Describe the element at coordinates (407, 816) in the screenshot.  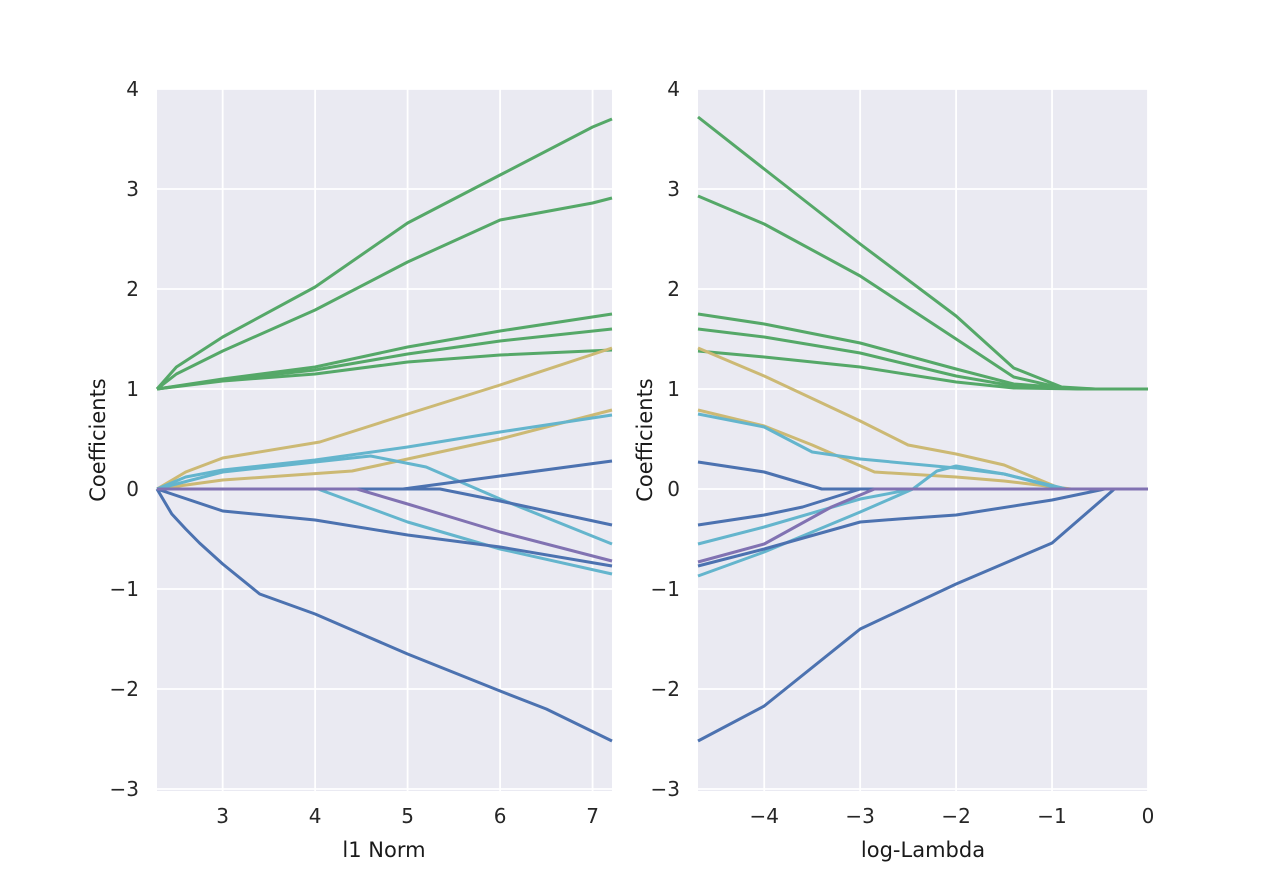
I see `x-tick-label: 5` at that location.